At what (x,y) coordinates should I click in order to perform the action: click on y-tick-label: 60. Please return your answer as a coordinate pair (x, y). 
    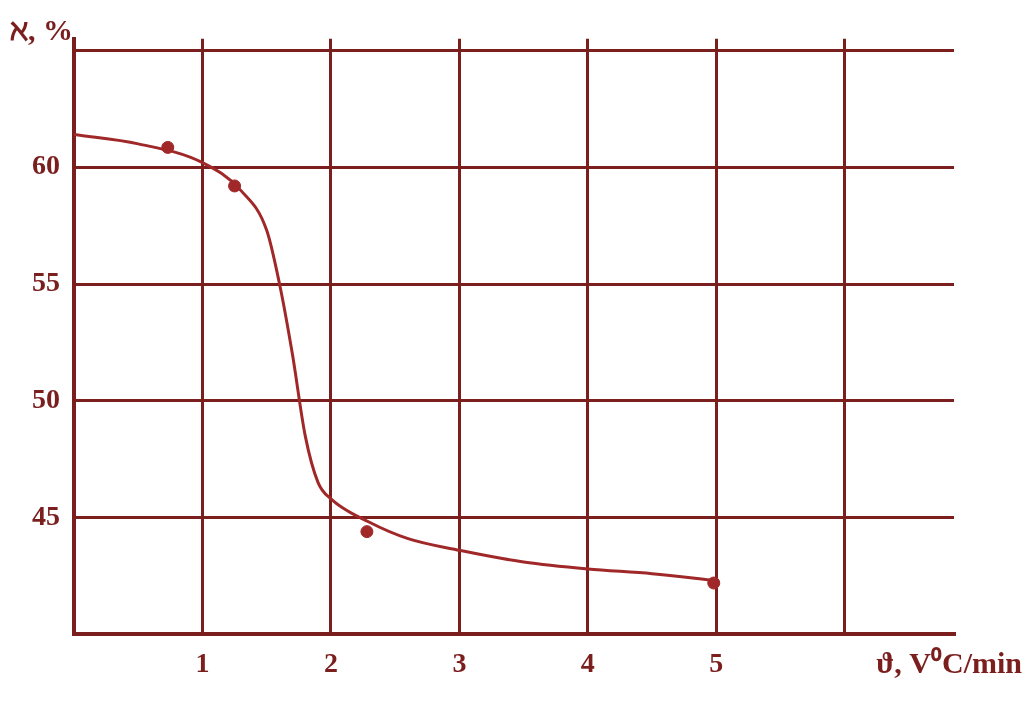
    Looking at the image, I should click on (46, 165).